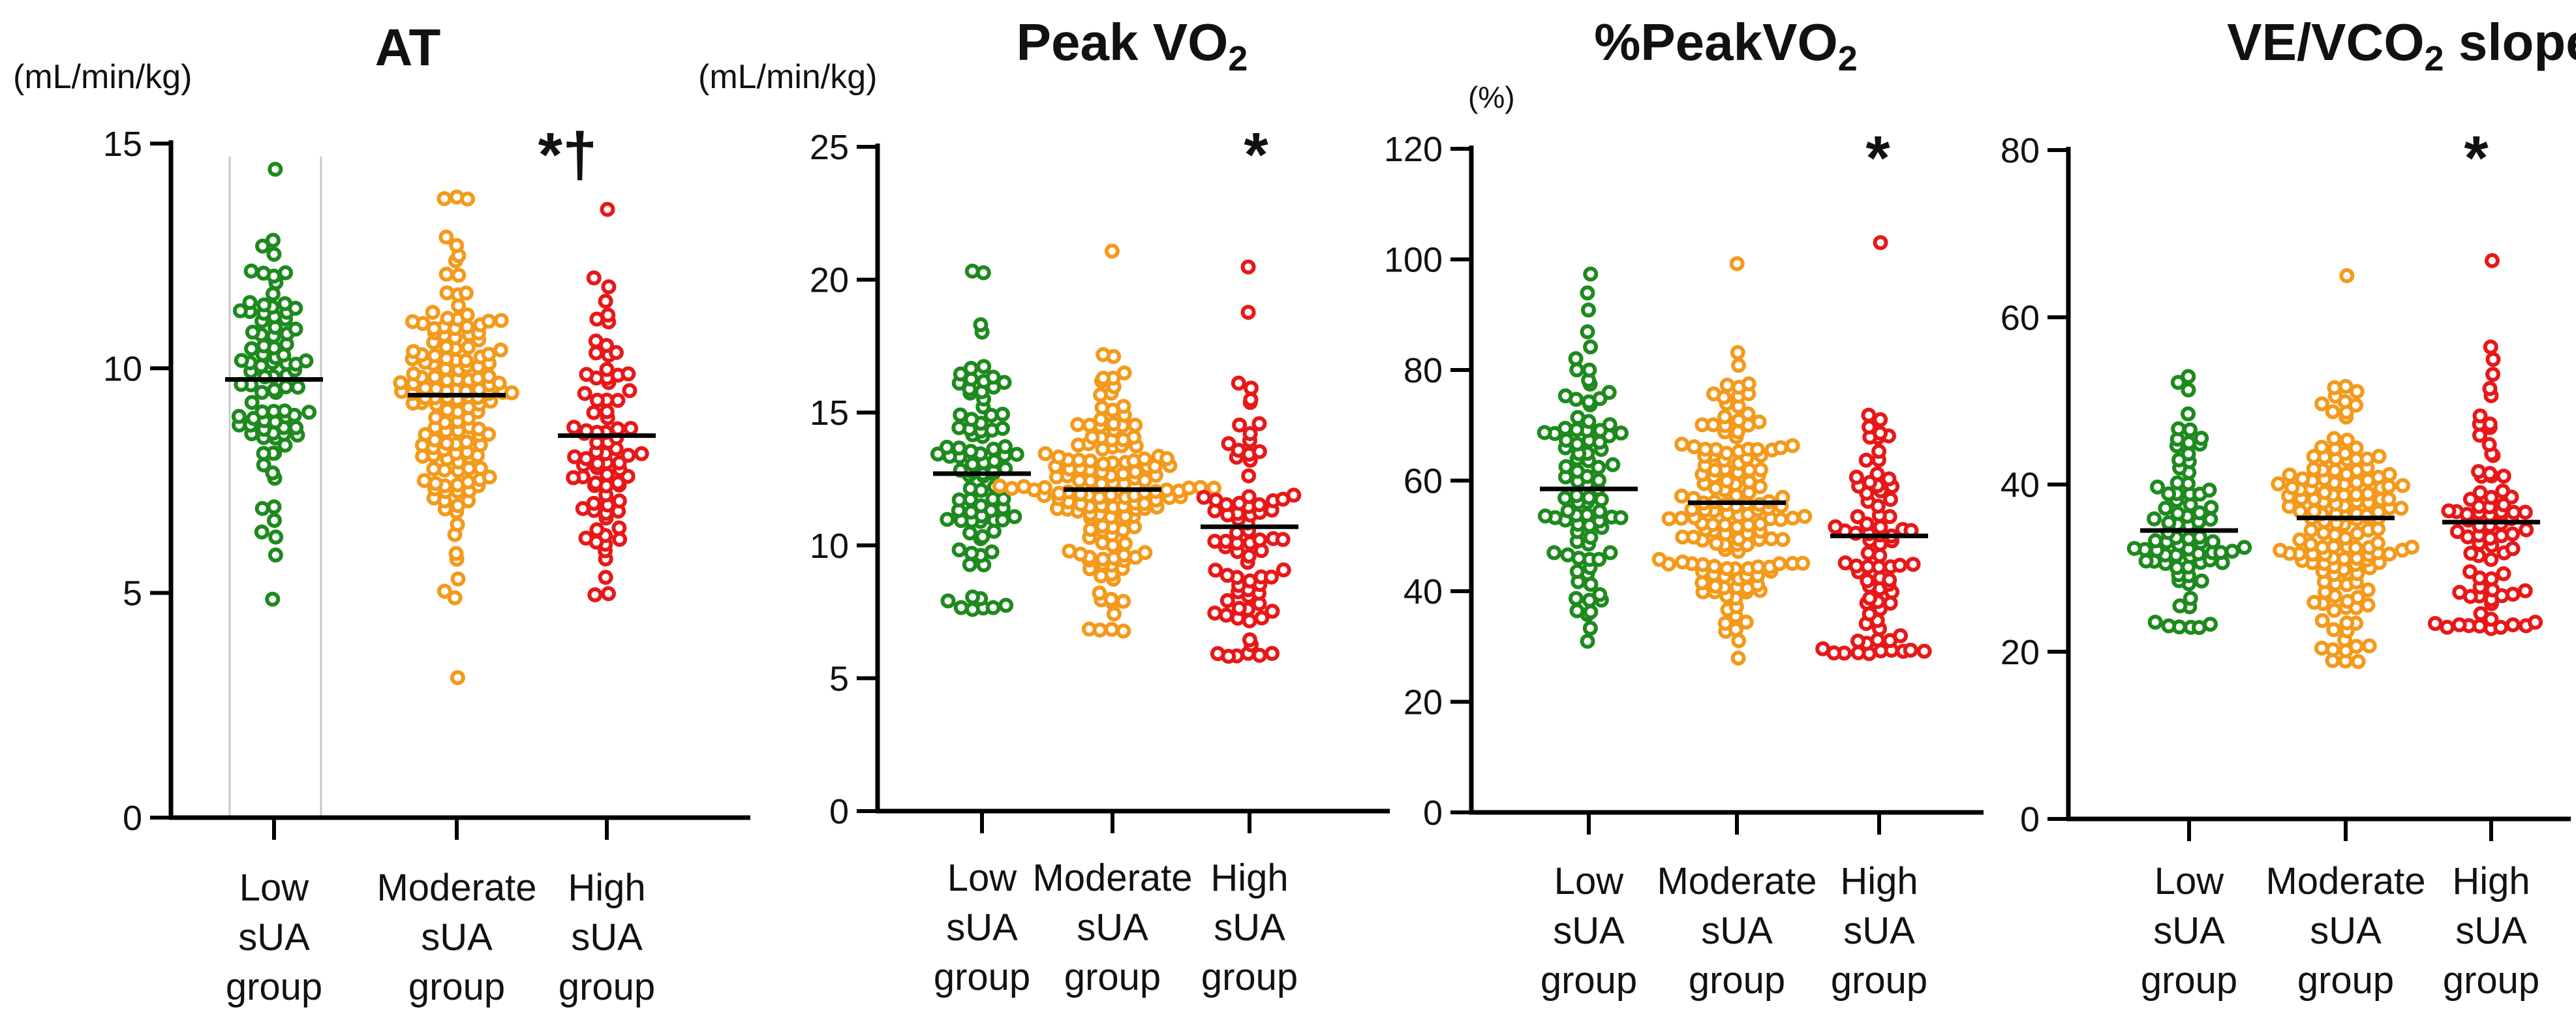 The image size is (2576, 1031). Describe the element at coordinates (2401, 46) in the screenshot. I see `chart-title: VE/VCO2 slope` at that location.